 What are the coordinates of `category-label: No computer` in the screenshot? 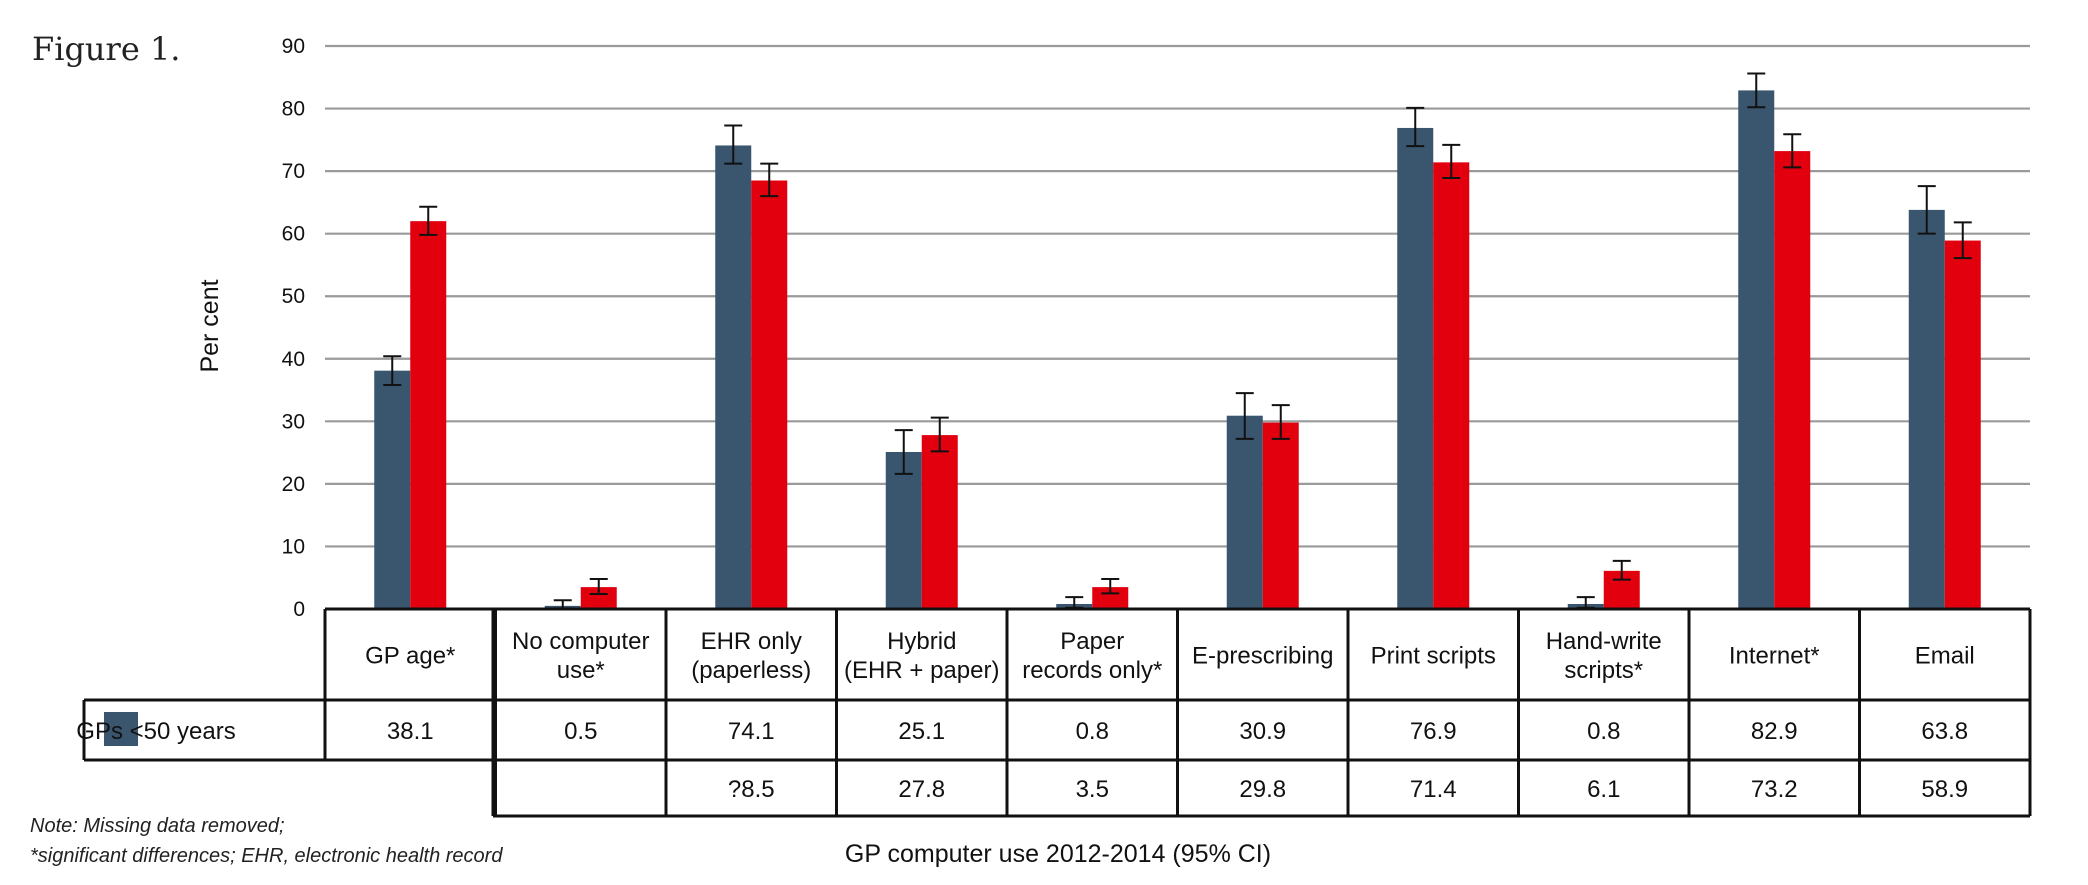 It's located at (580, 641).